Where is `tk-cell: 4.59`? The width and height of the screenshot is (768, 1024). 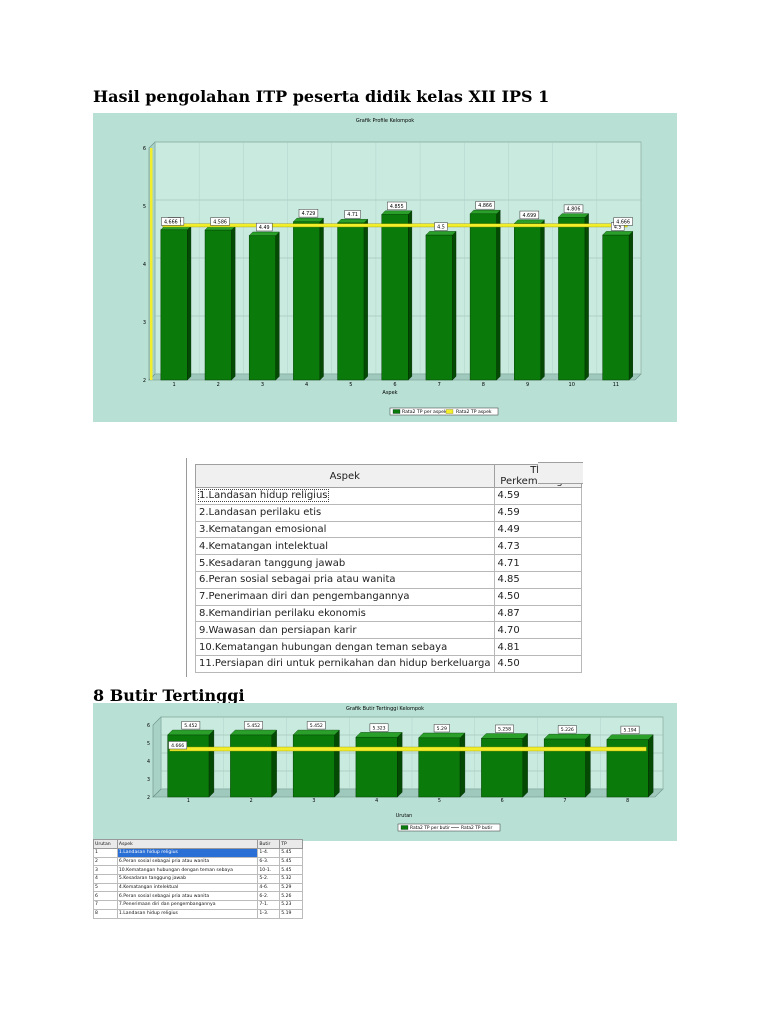 tk-cell: 4.59 is located at coordinates (537, 496).